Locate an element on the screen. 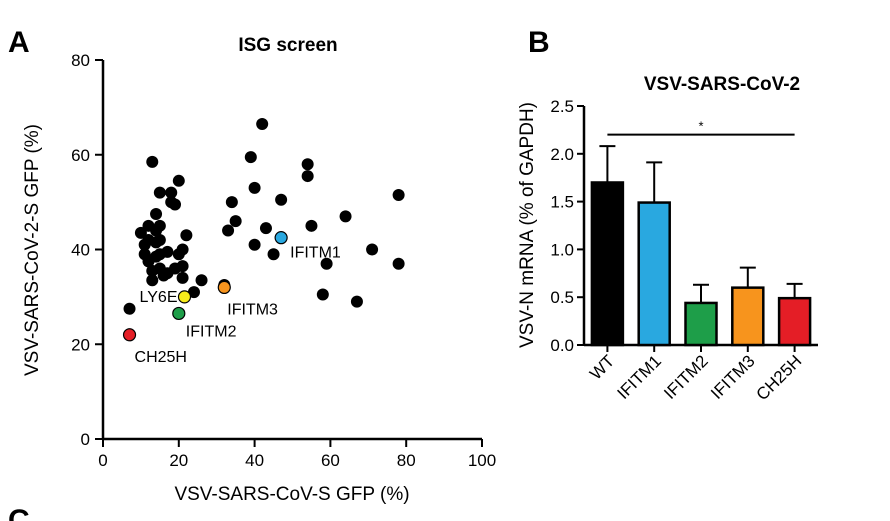 The image size is (890, 521). scatter-y-label: VSV-SARS-CoV-2-S GFP (%) is located at coordinates (32, 250).